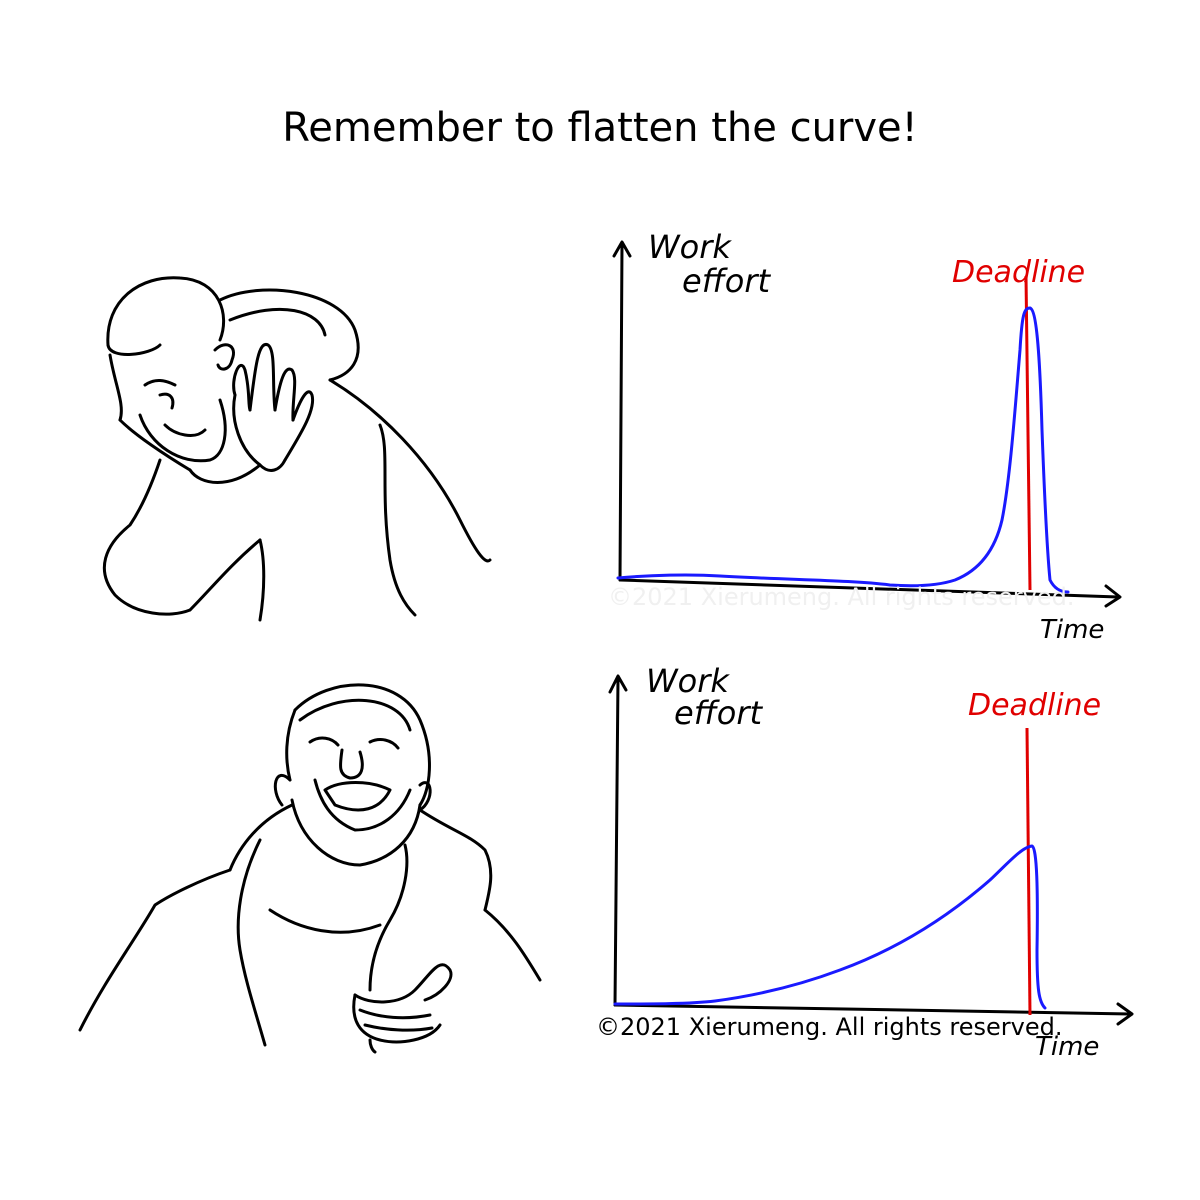 The height and width of the screenshot is (1200, 1200). I want to click on disapproving-person-drawing, so click(297, 449).